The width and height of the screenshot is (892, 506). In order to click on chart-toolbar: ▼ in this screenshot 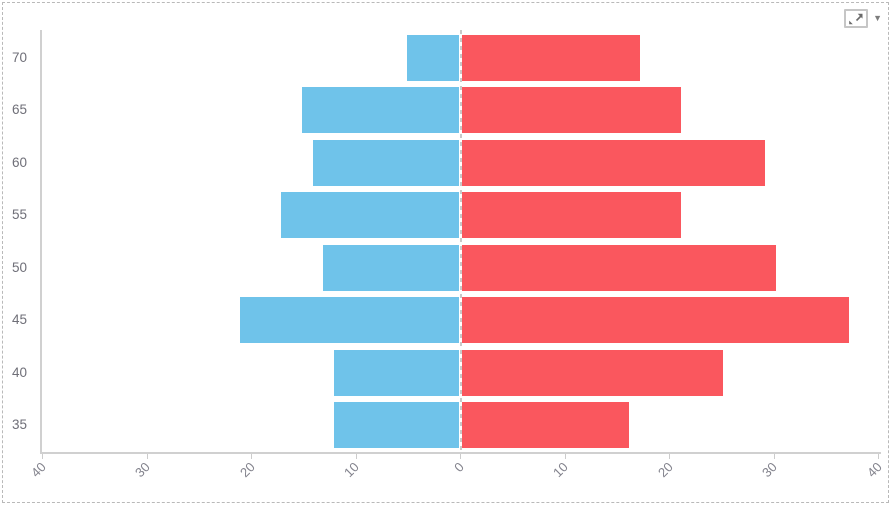, I will do `click(863, 18)`.